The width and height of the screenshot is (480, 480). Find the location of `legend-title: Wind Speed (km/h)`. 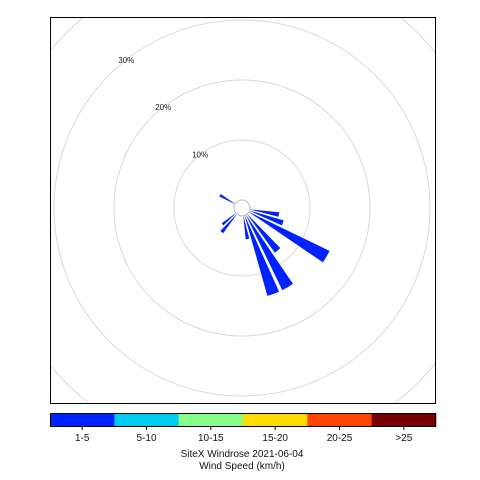

legend-title: Wind Speed (km/h) is located at coordinates (242, 466).